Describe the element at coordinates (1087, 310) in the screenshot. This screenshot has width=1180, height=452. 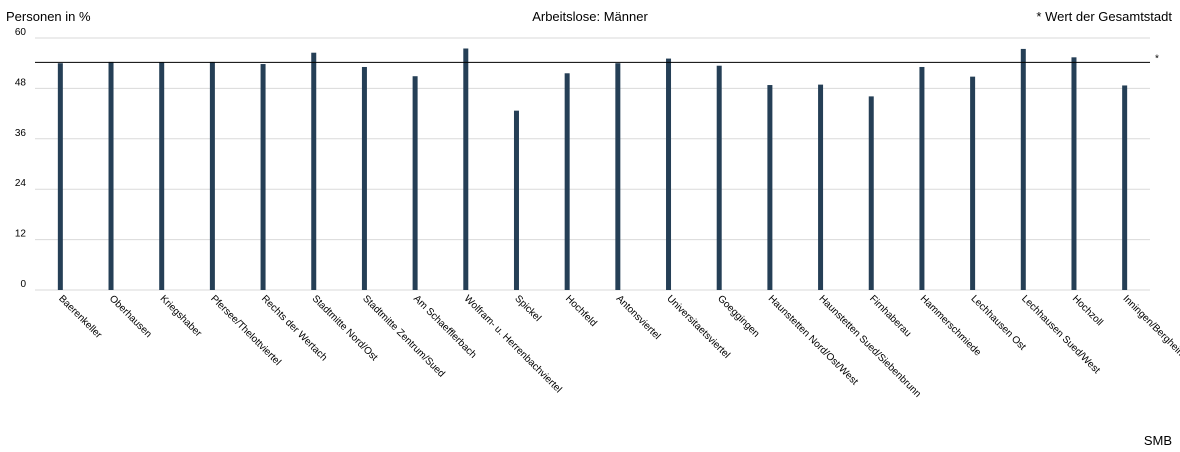
I see `category-label: Hochzoll` at that location.